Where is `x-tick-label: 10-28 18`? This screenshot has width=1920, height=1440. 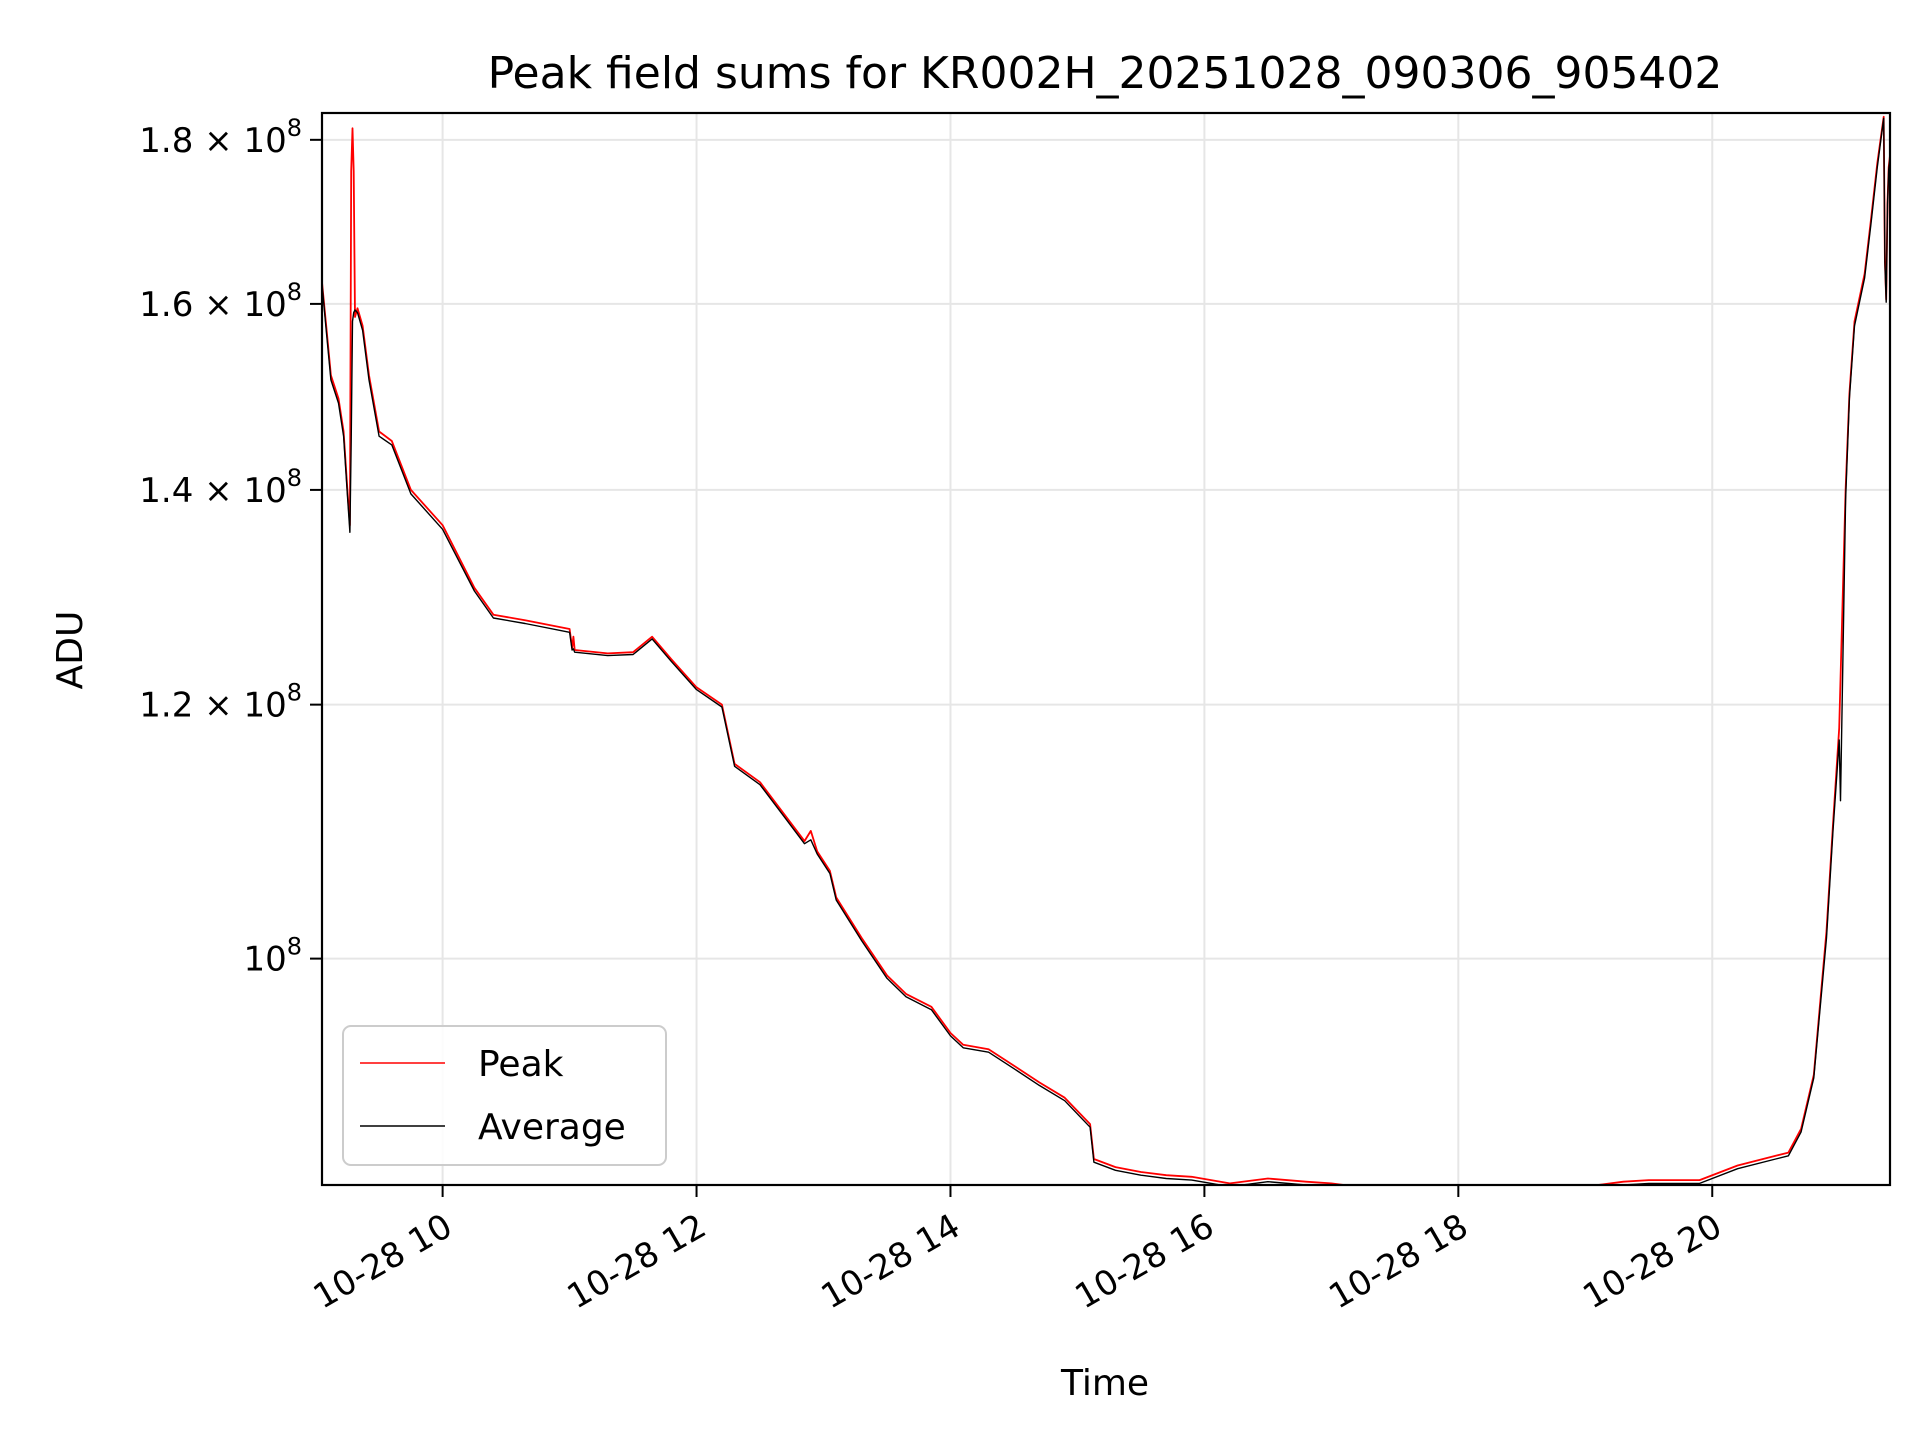
x-tick-label: 10-28 18 is located at coordinates (1398, 1261).